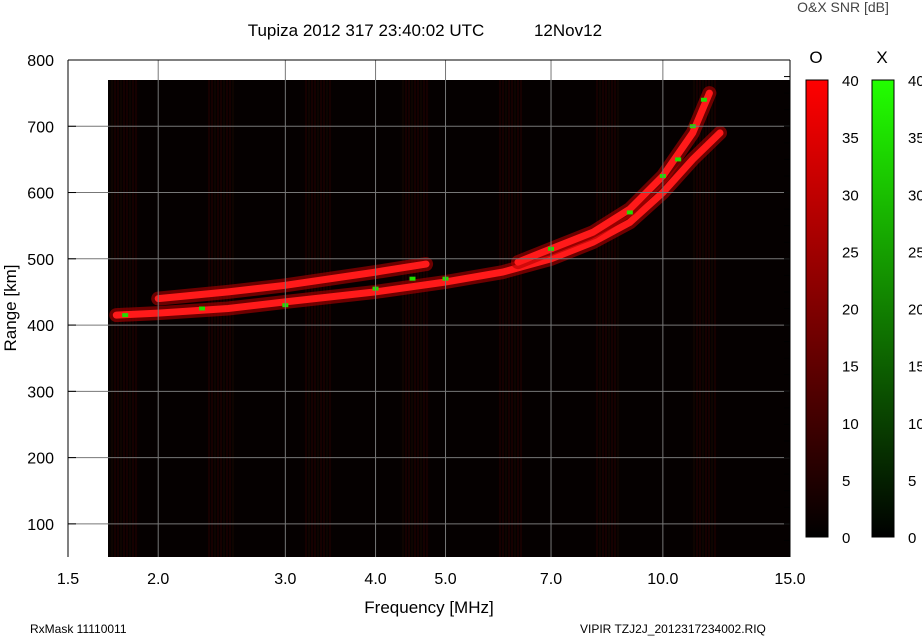  What do you see at coordinates (815, 57) in the screenshot?
I see `colorbar-label-O: O` at bounding box center [815, 57].